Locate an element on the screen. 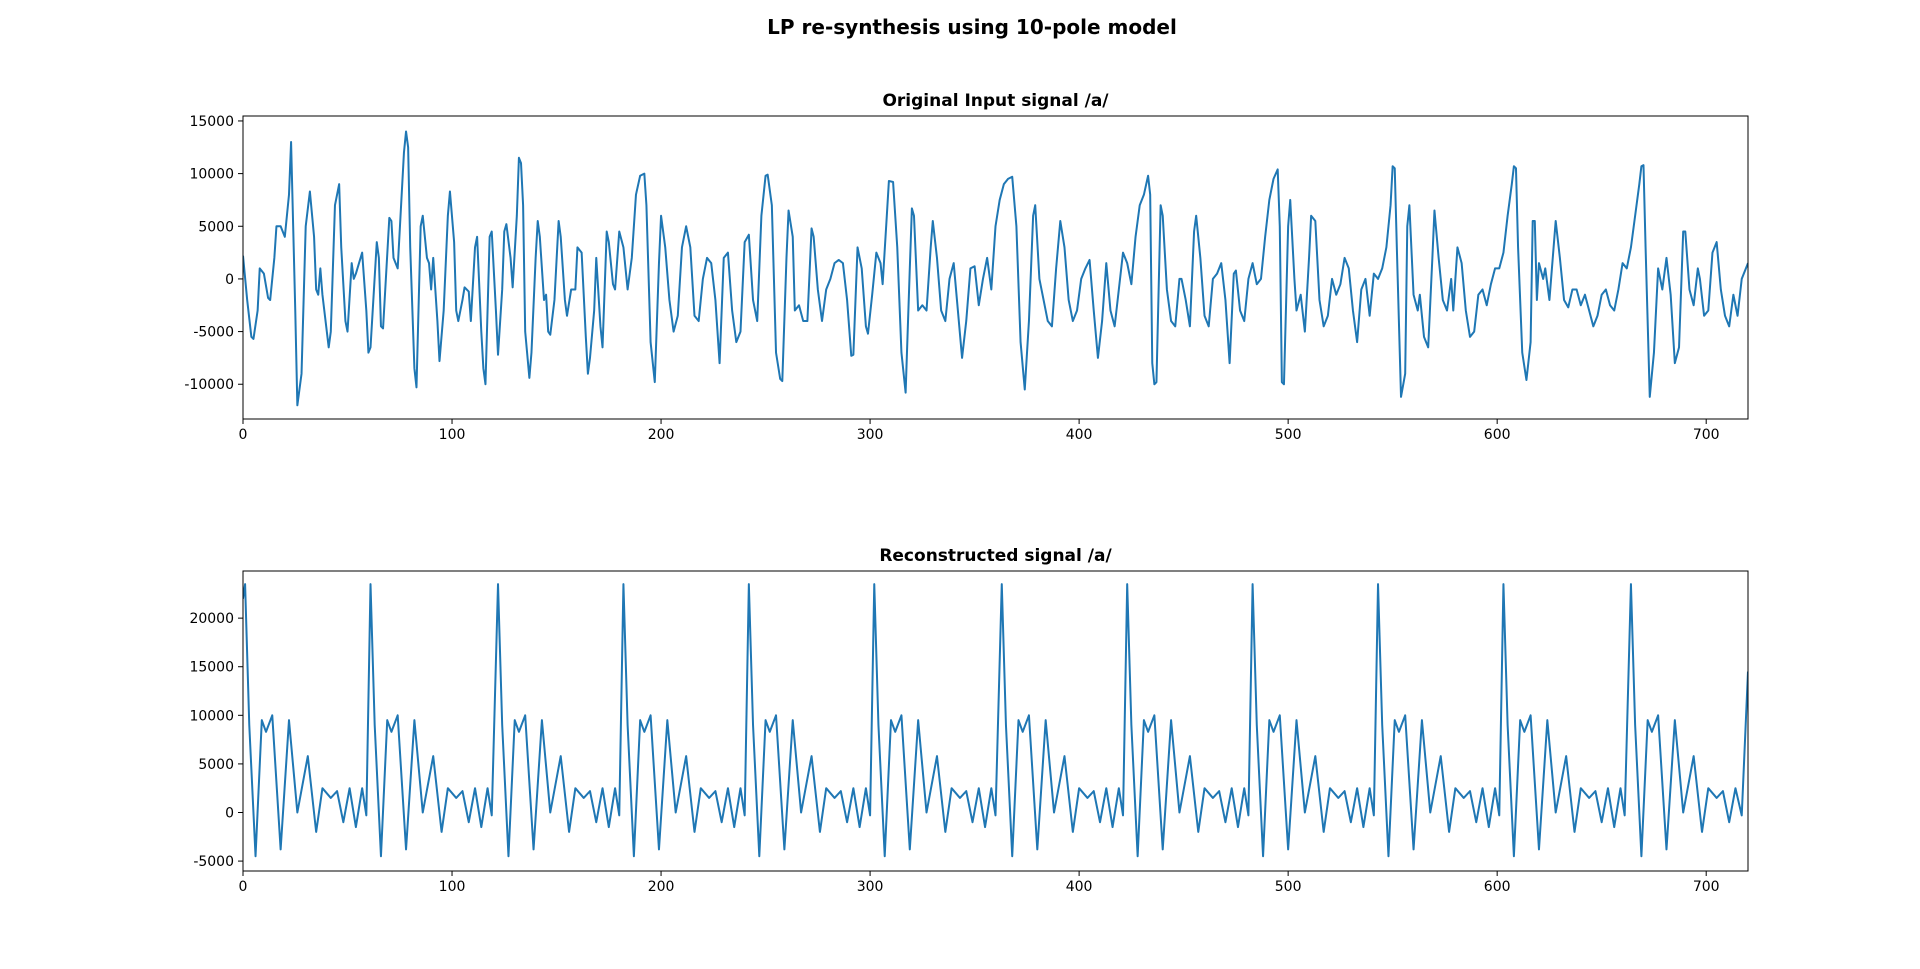 The height and width of the screenshot is (969, 1920). figure-title: LP re-synthesis using 10-pole model is located at coordinates (972, 27).